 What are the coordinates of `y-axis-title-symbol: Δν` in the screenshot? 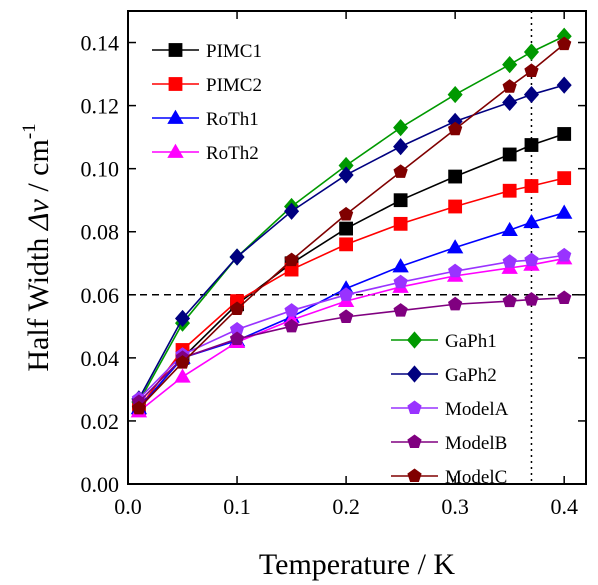 It's located at (38, 214).